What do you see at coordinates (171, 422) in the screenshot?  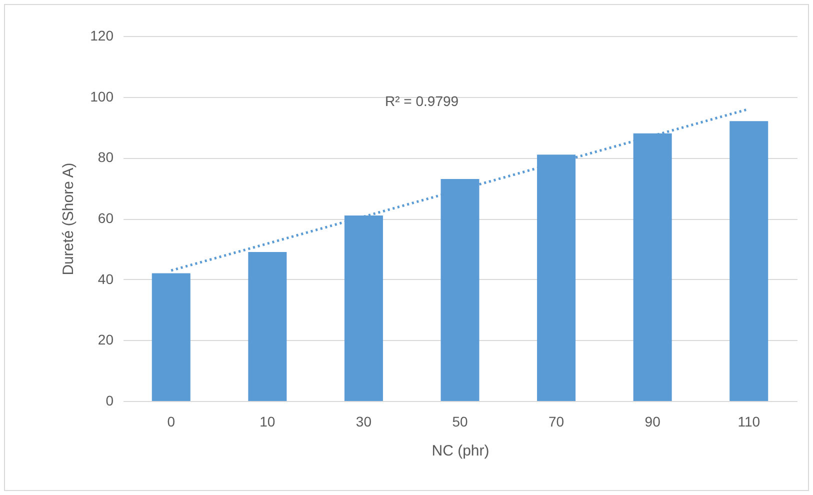 I see `x-tick-label: 0` at bounding box center [171, 422].